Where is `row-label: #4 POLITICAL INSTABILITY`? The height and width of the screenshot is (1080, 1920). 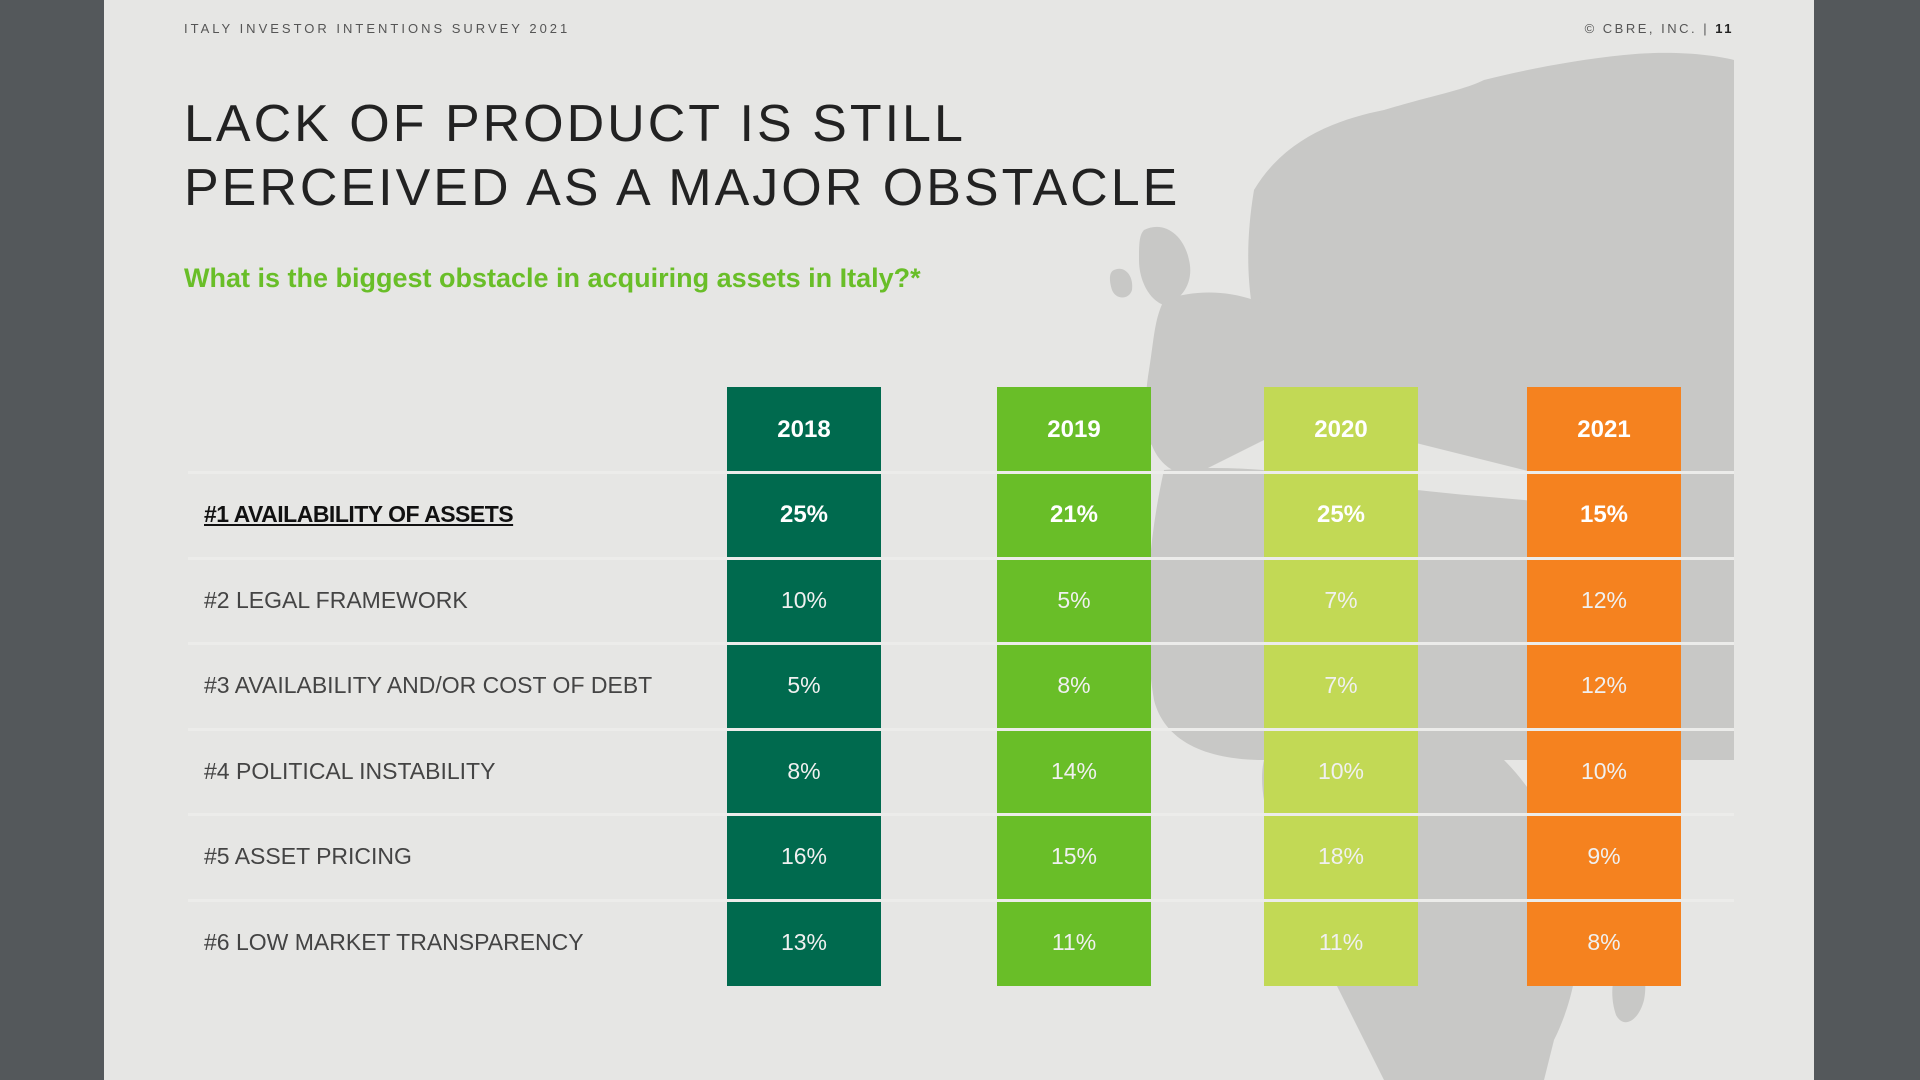 row-label: #4 POLITICAL INSTABILITY is located at coordinates (350, 770).